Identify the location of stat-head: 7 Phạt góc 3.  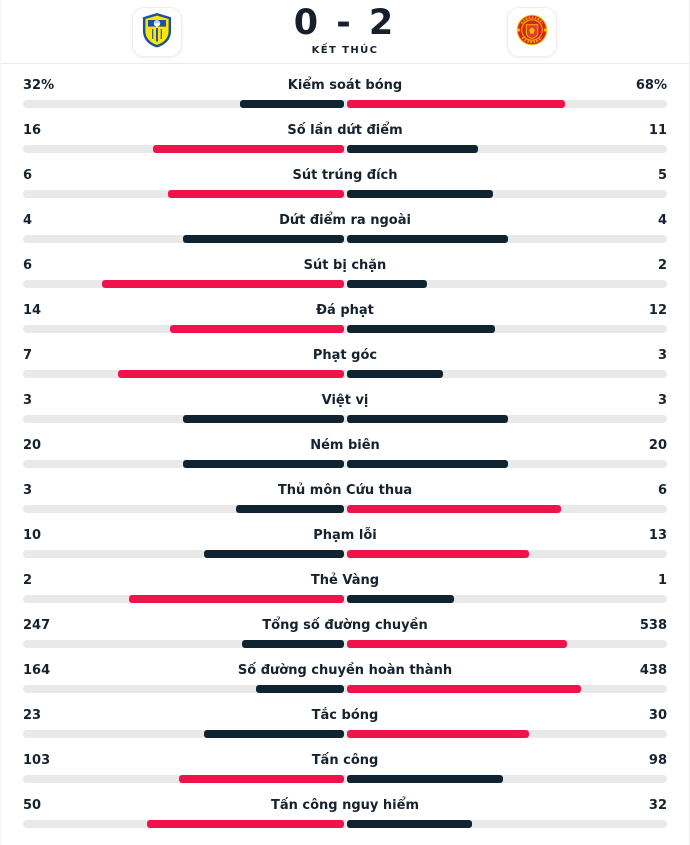
(345, 355).